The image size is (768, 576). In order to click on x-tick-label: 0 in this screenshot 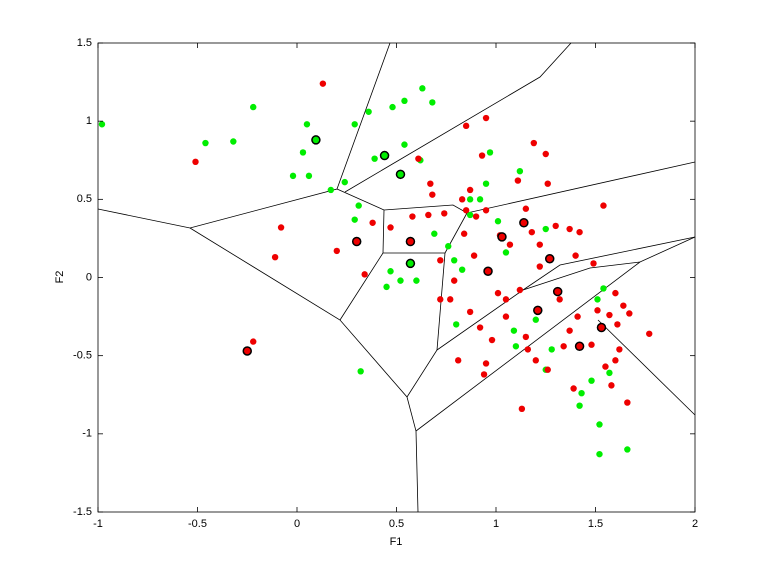, I will do `click(297, 524)`.